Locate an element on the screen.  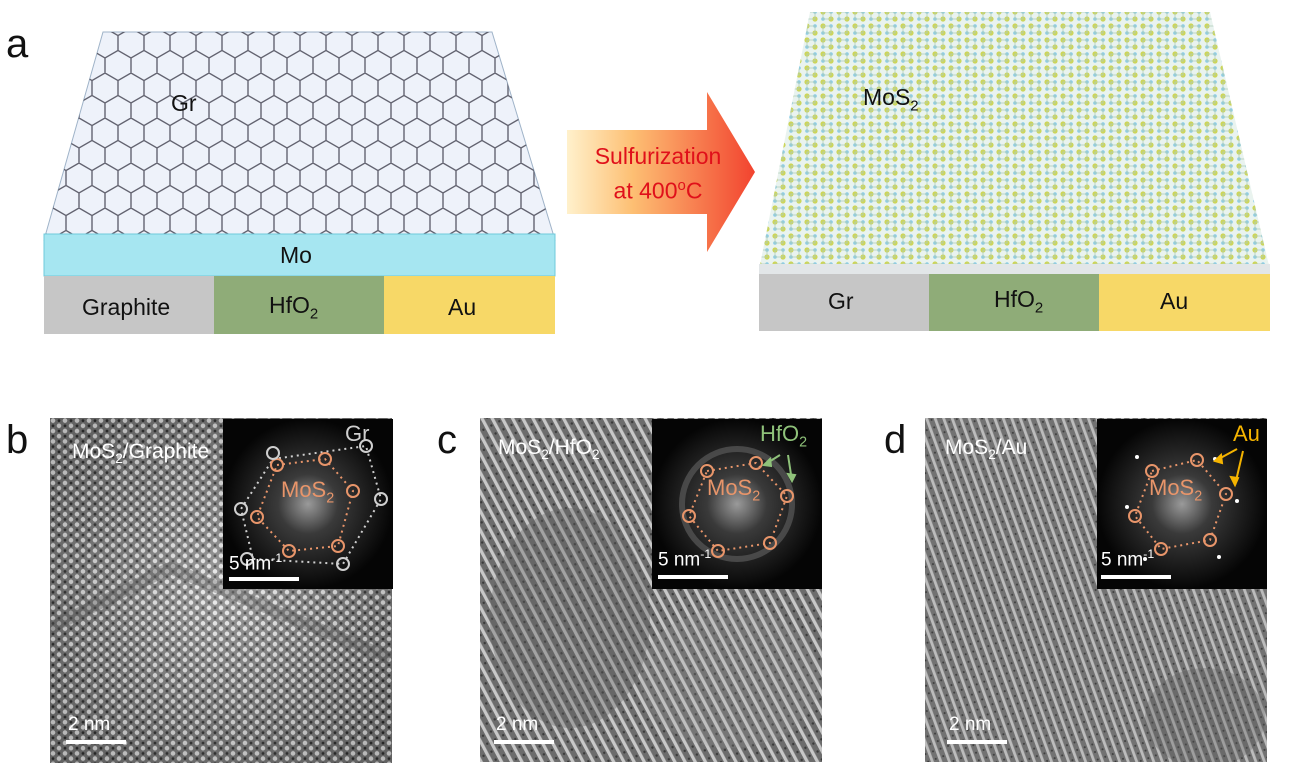
substrate-gr-label: Gr is located at coordinates (841, 301).